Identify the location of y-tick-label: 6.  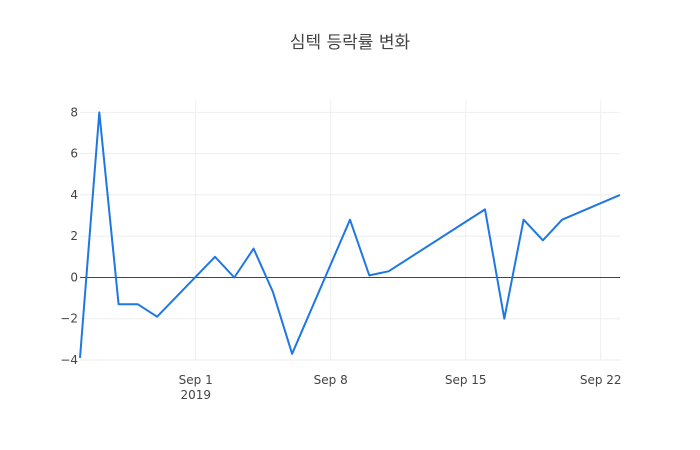
(74, 154).